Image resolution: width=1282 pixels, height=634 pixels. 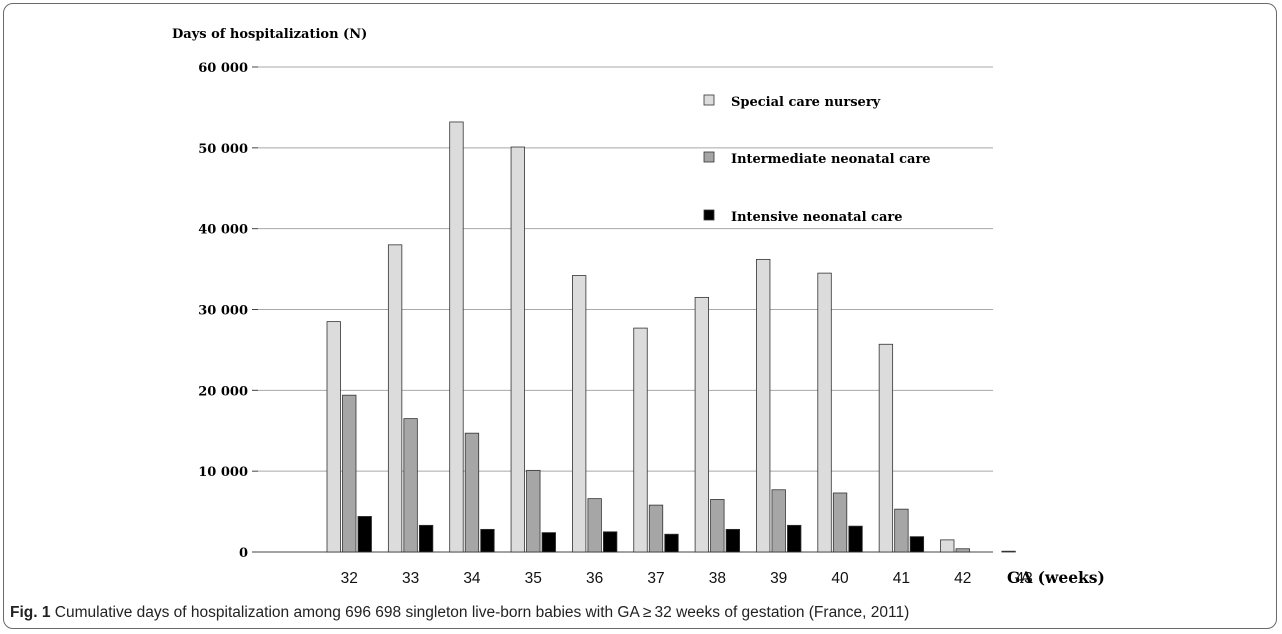 I want to click on x-tick-label: 43, so click(x=1023, y=578).